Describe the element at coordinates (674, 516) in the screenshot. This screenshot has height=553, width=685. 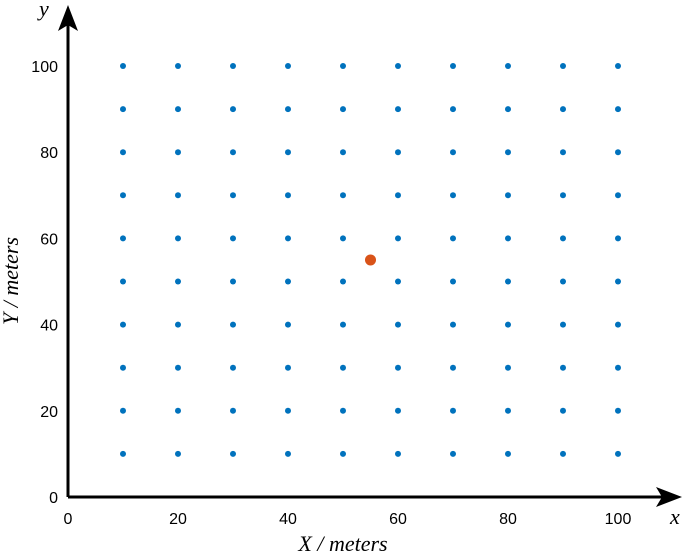
I see `x-axis-arrow-label: x` at that location.